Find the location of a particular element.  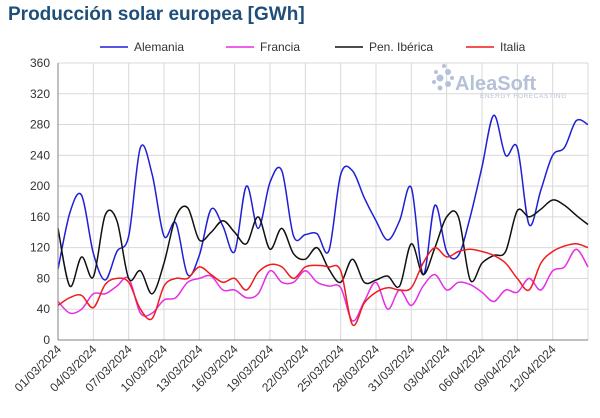

y-tick-label: 320 is located at coordinates (40, 94).